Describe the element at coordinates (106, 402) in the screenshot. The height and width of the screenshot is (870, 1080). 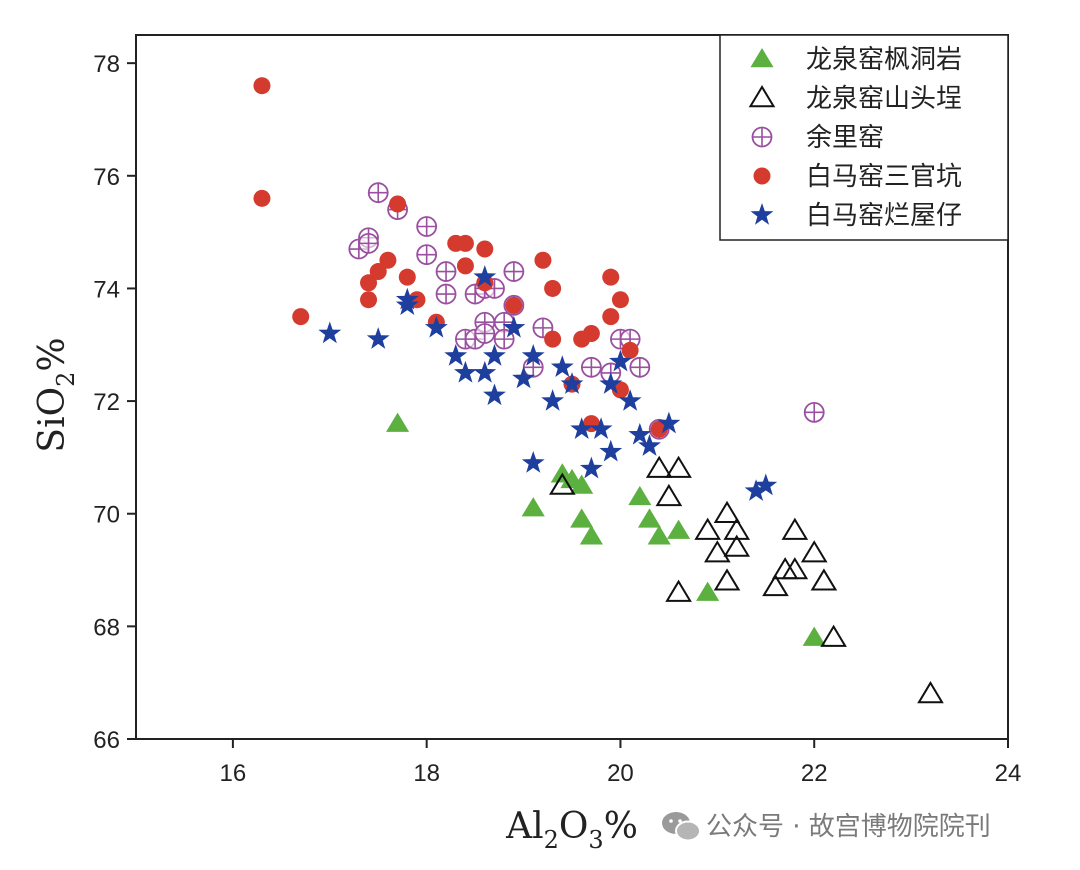
I see `y-tick-label: 72` at that location.